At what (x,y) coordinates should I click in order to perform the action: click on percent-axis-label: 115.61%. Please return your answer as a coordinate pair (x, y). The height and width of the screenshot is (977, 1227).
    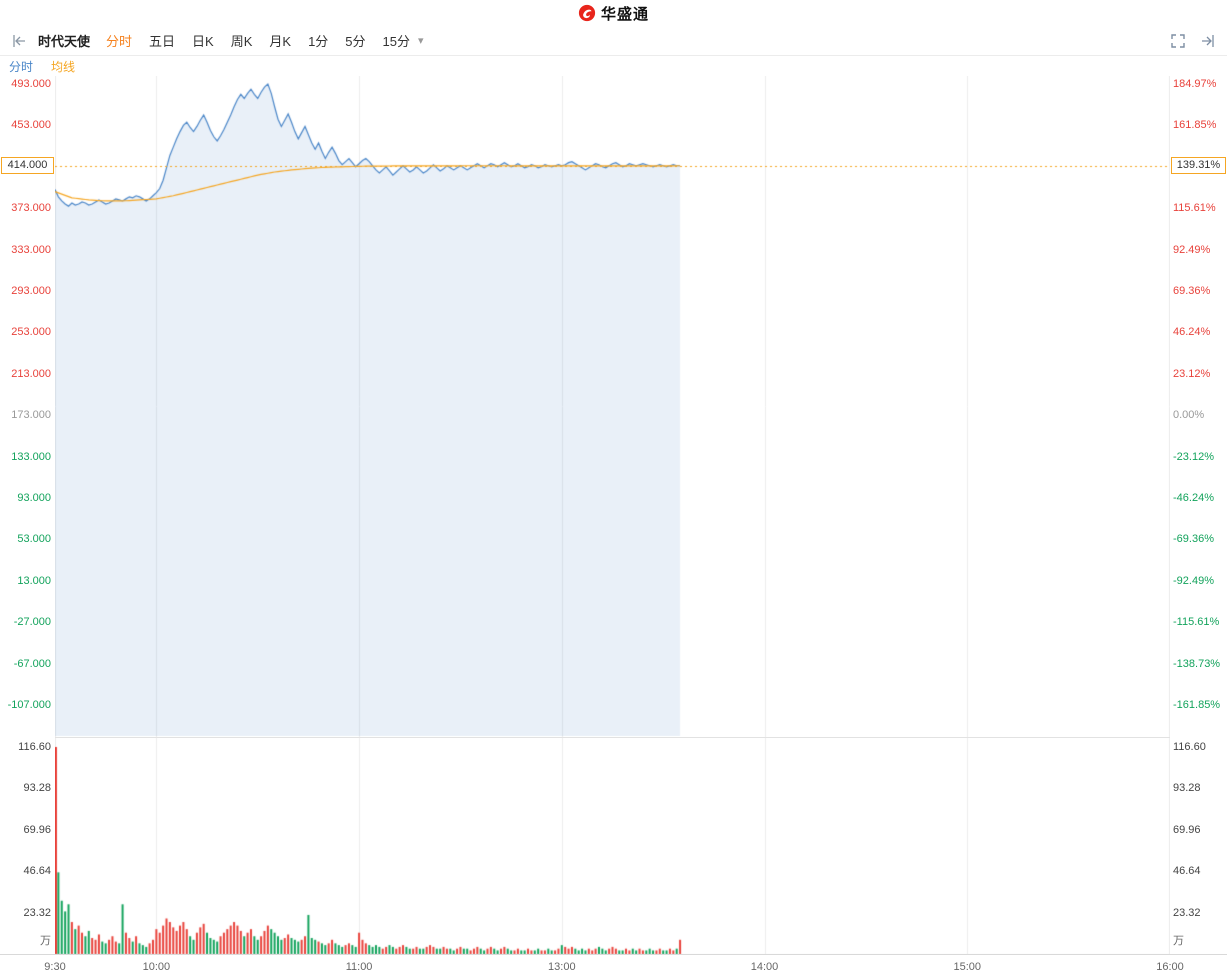
    Looking at the image, I should click on (1194, 208).